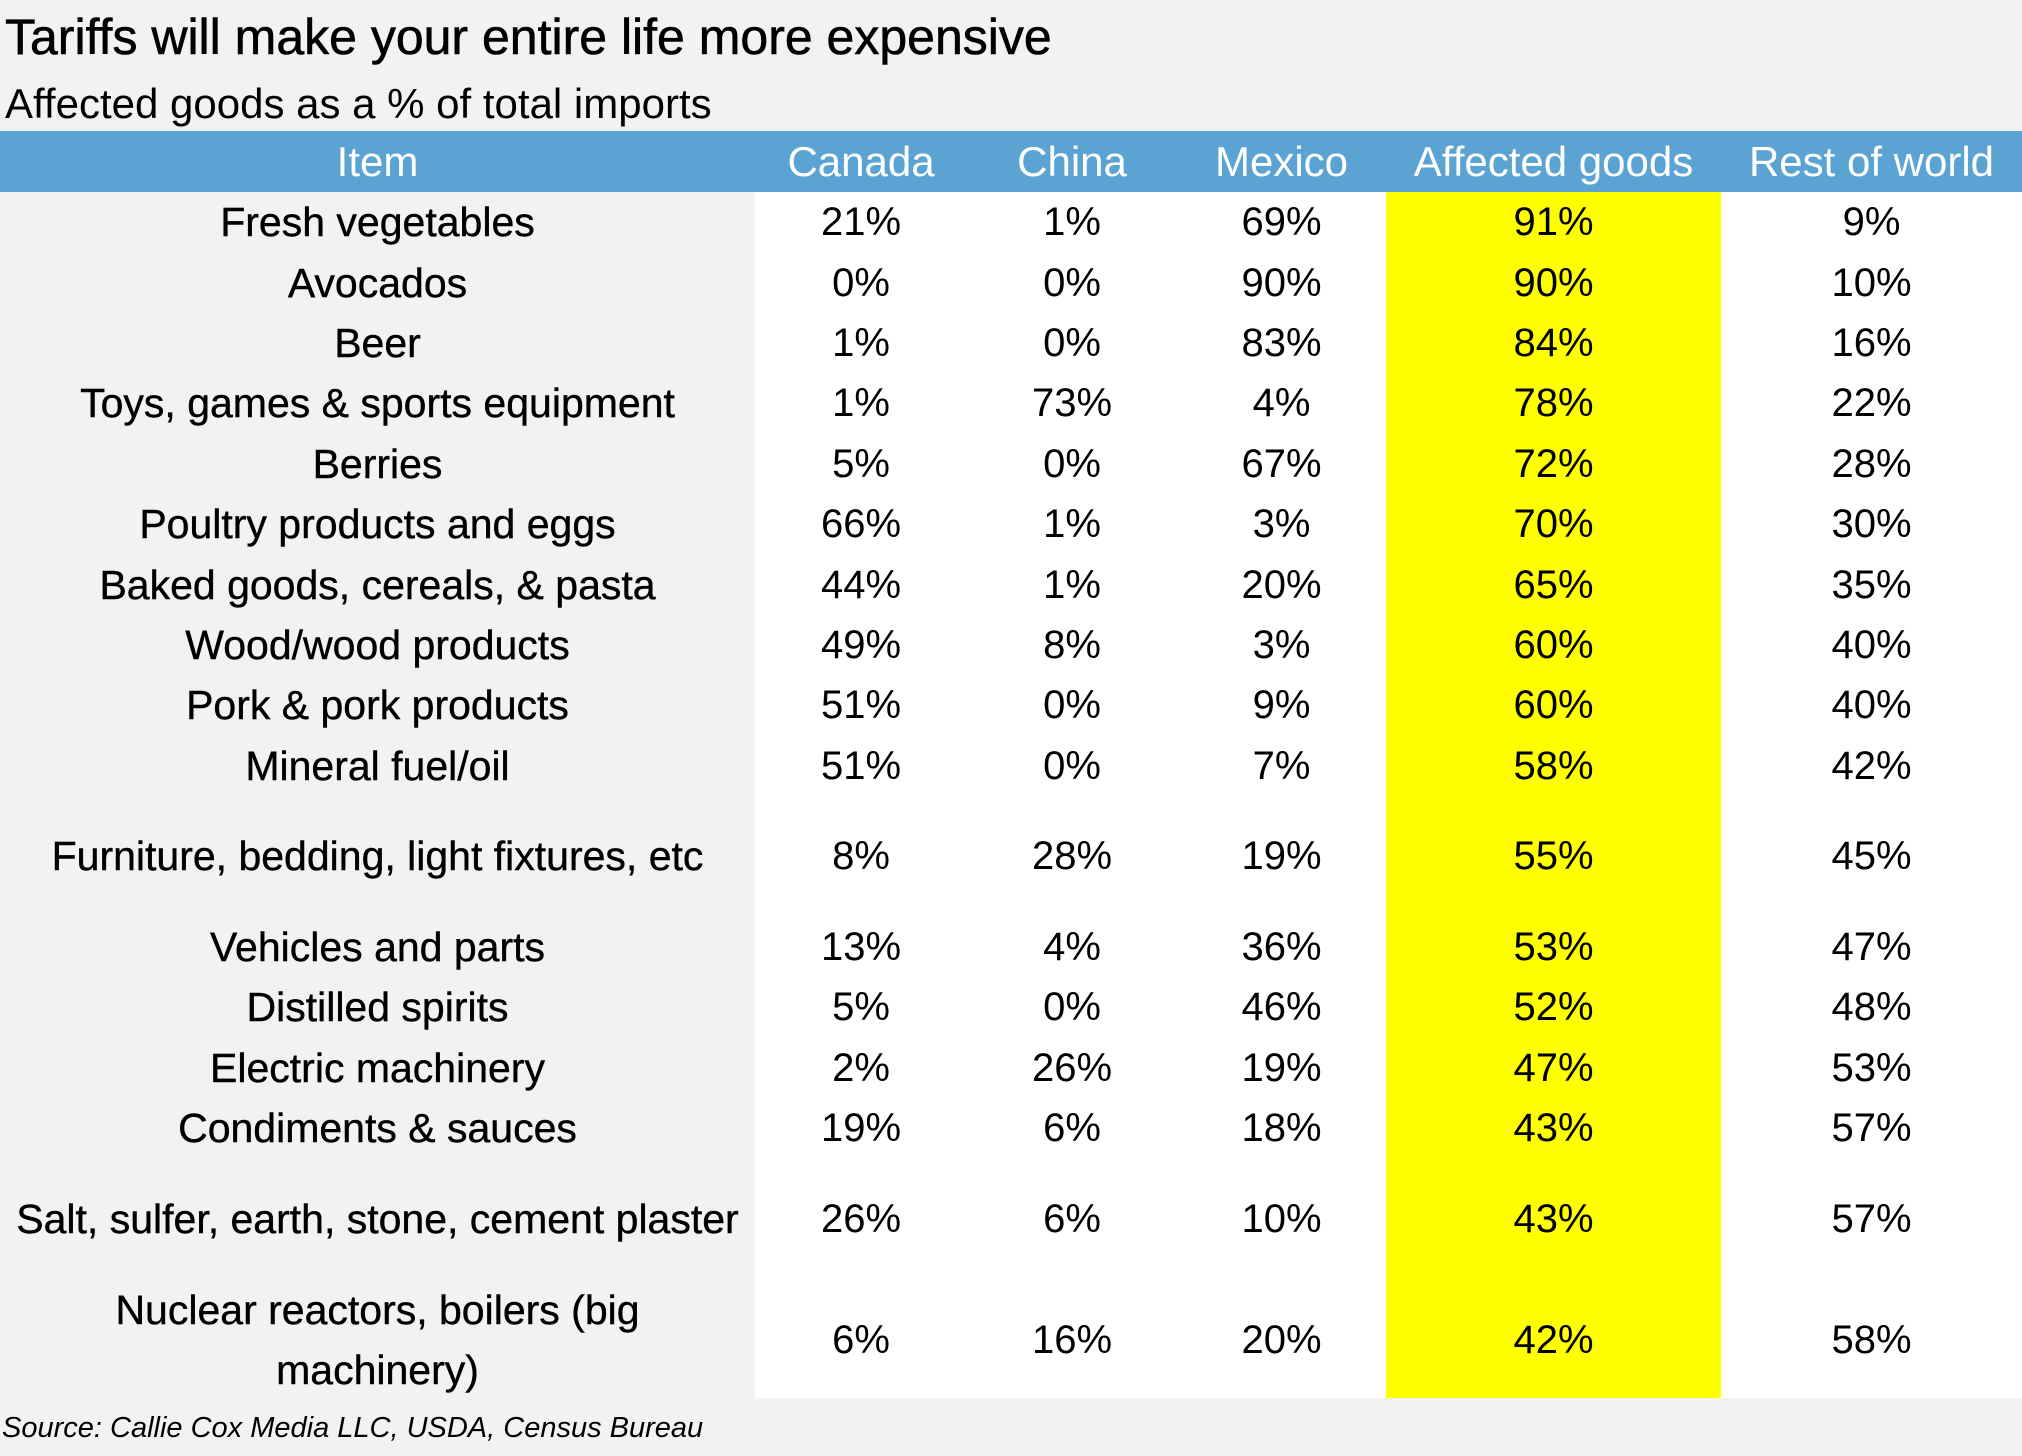 The image size is (2022, 1456). Describe the element at coordinates (1011, 343) in the screenshot. I see `table-row: Beer 1% 0% 83% 84% 16%` at that location.